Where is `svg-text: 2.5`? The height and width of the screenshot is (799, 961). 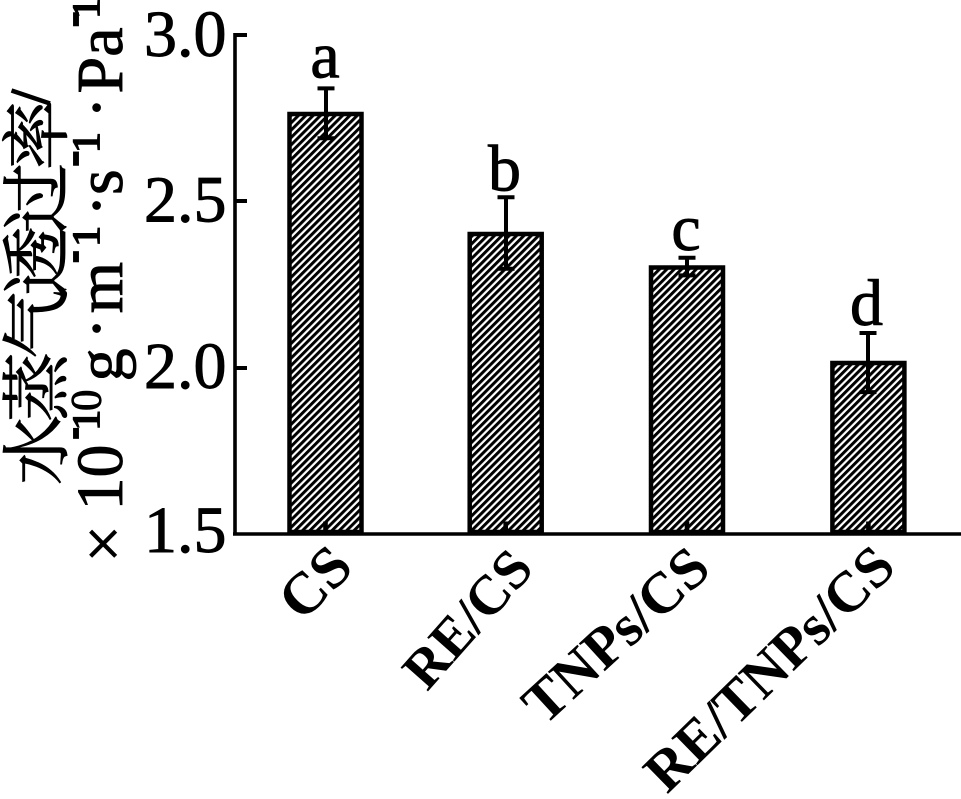 svg-text: 2.5 is located at coordinates (185, 200).